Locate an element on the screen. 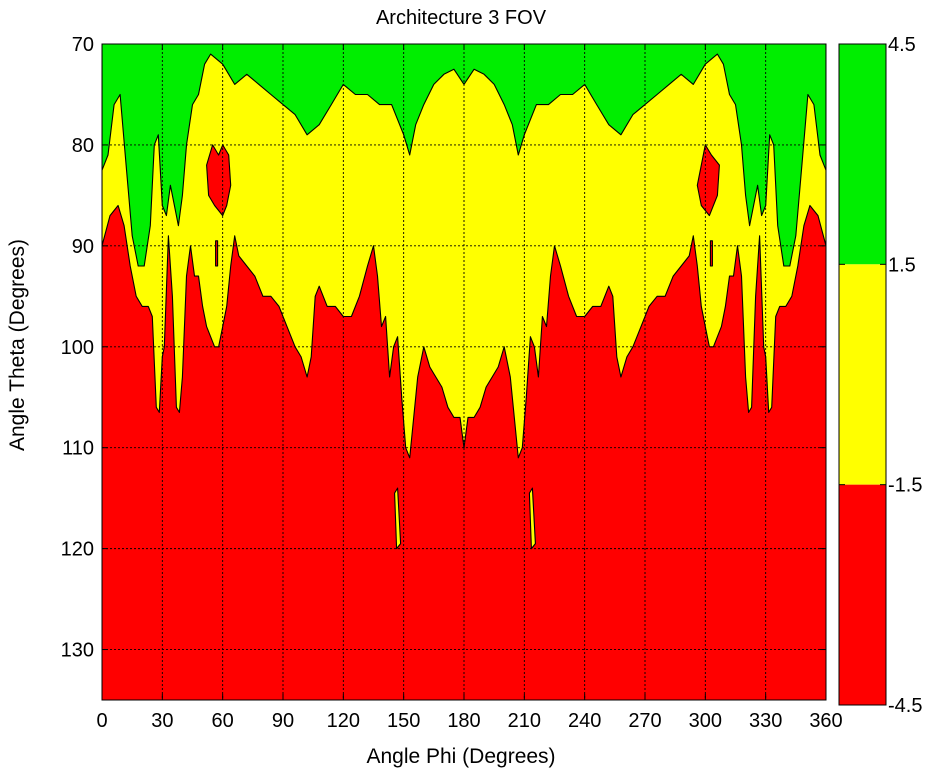 The width and height of the screenshot is (946, 776). colorbar-tick-label: -1.5 is located at coordinates (905, 486).